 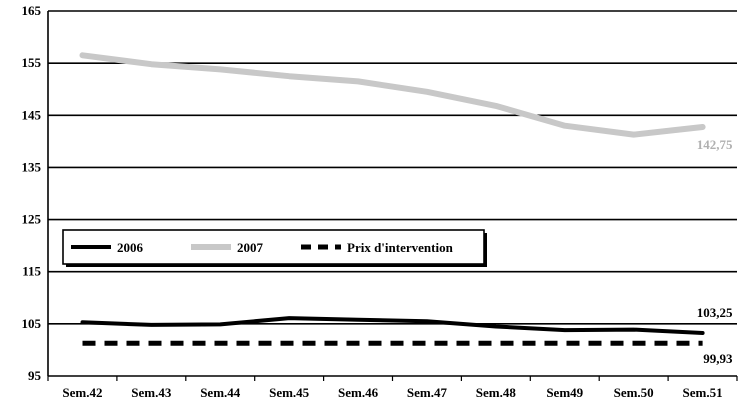 I want to click on x-tick-label: Sem.48, so click(x=496, y=392).